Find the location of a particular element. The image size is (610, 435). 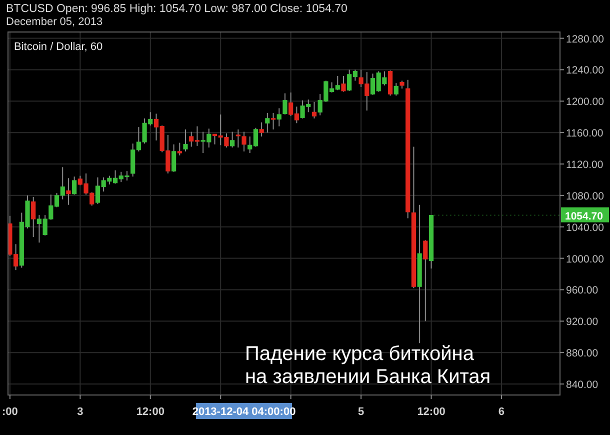

y-tick-label: 1000.00 is located at coordinates (585, 259).